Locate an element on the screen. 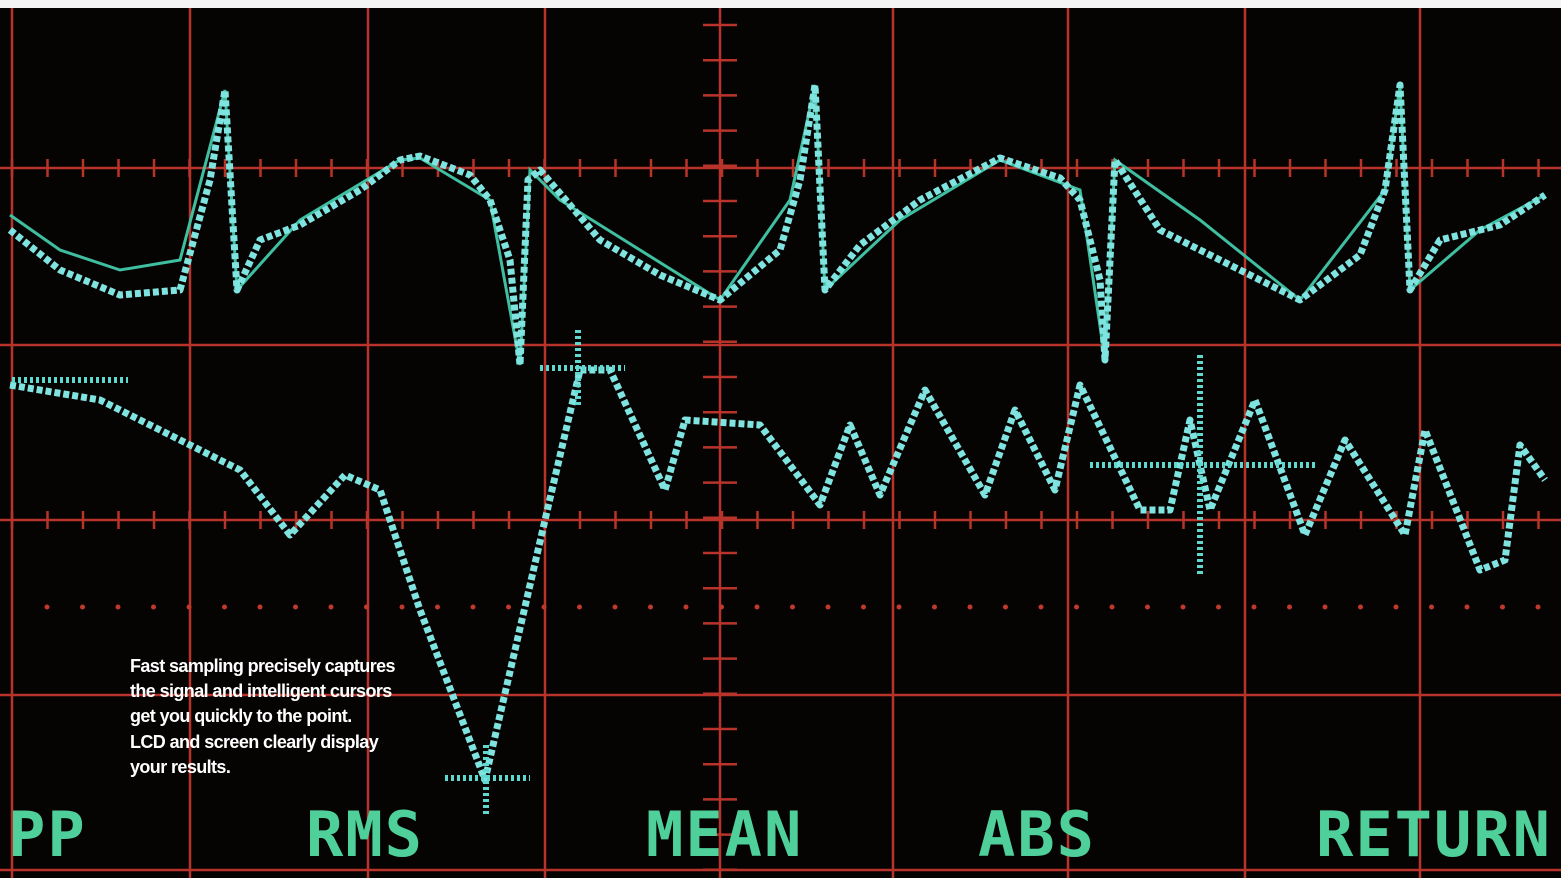 The image size is (1561, 878). softkeys: PP RMS MEAN ABS RETURN is located at coordinates (780, 834).